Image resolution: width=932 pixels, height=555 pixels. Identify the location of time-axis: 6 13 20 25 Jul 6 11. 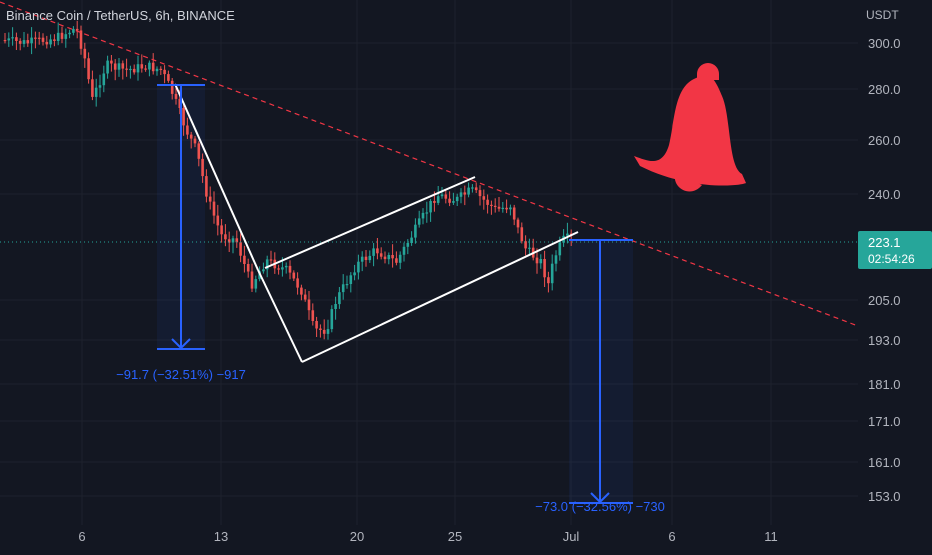
(427, 536).